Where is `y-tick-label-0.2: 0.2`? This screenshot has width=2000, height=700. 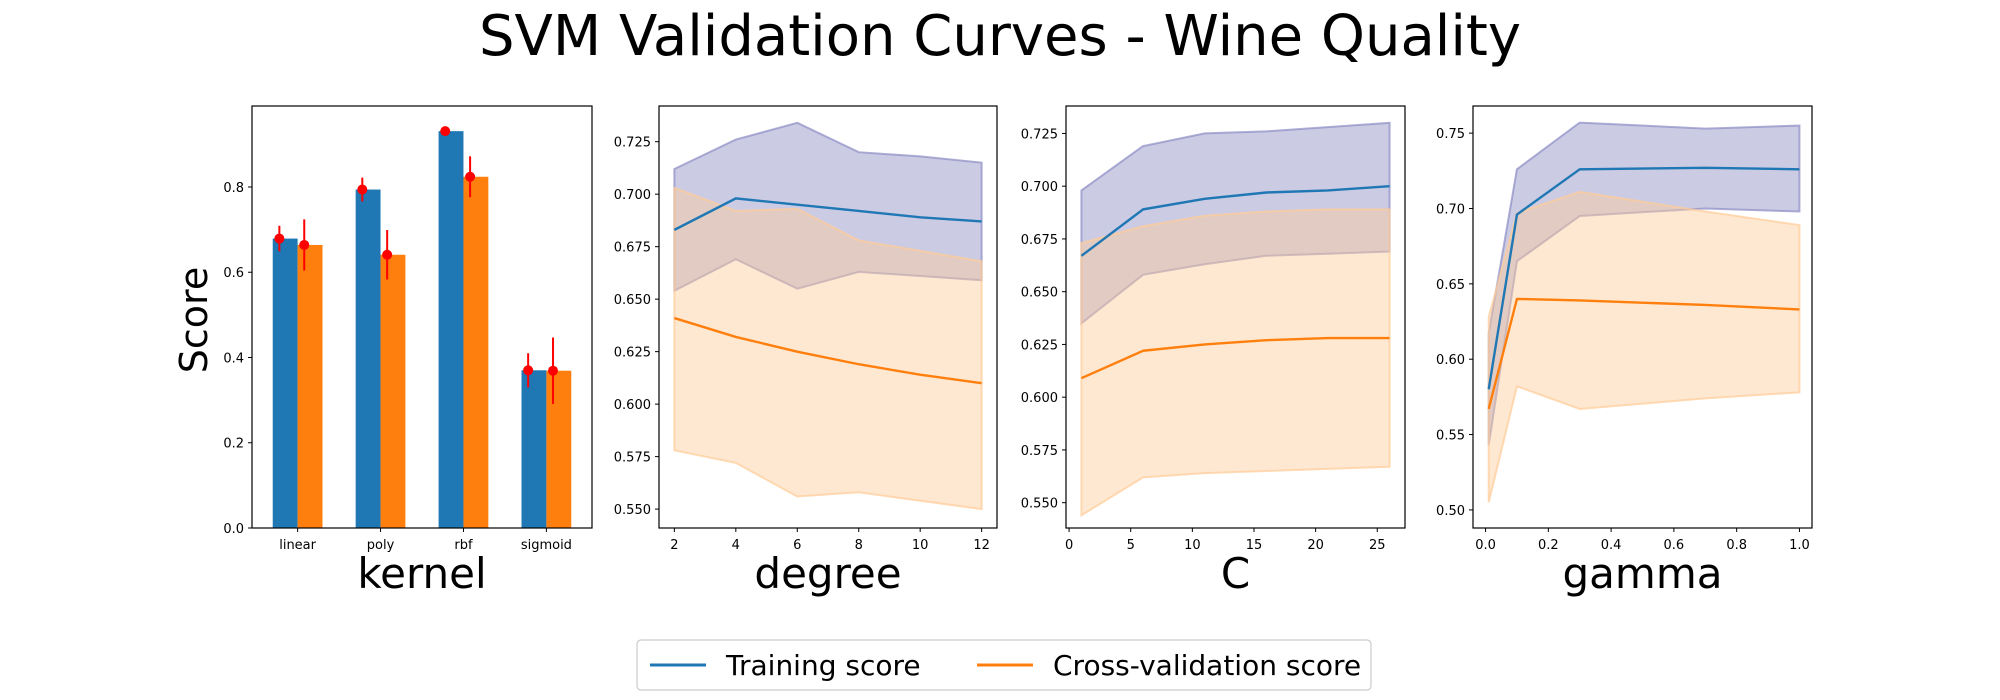
y-tick-label-0.2: 0.2 is located at coordinates (233, 444).